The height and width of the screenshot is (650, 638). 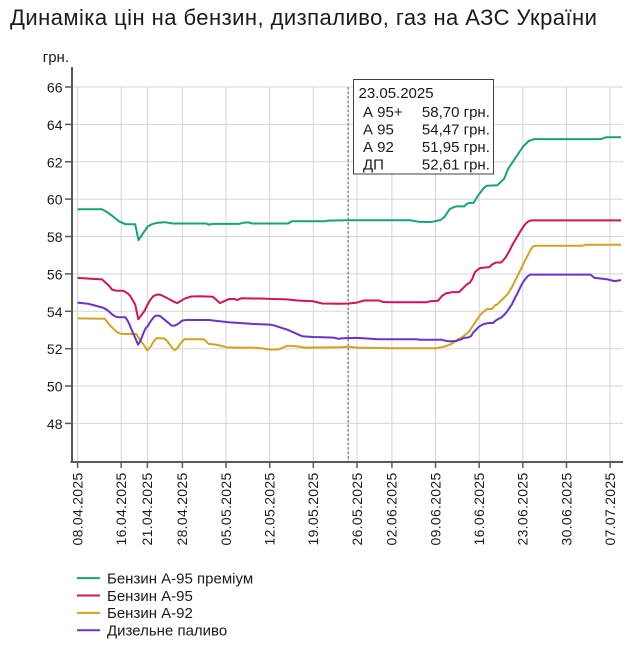 What do you see at coordinates (150, 596) in the screenshot?
I see `svg-text: Бензин А-95` at bounding box center [150, 596].